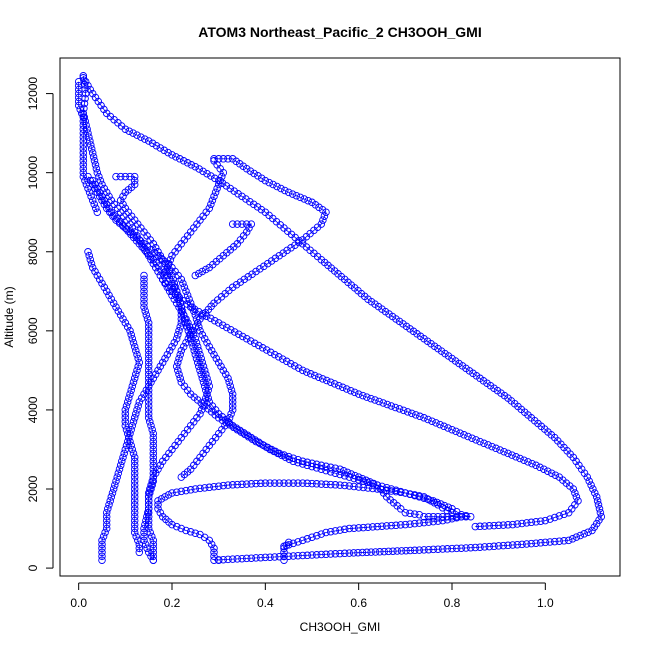 This screenshot has height=650, width=650. What do you see at coordinates (78, 603) in the screenshot?
I see `x-tick-label: 0.0` at bounding box center [78, 603].